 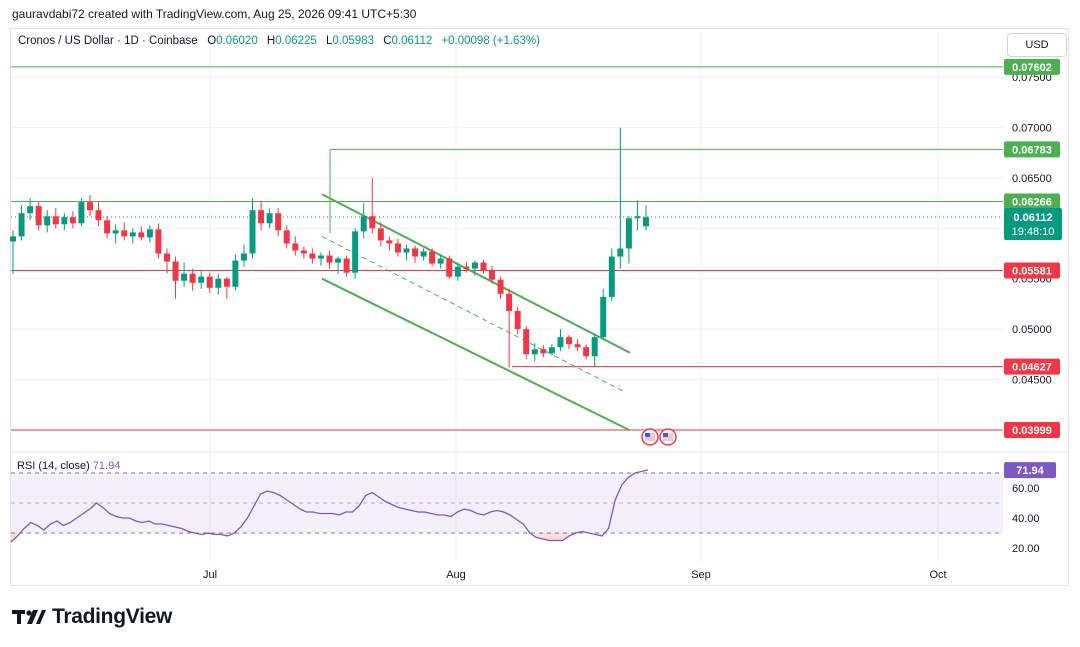 I want to click on low-label: L, so click(x=329, y=41).